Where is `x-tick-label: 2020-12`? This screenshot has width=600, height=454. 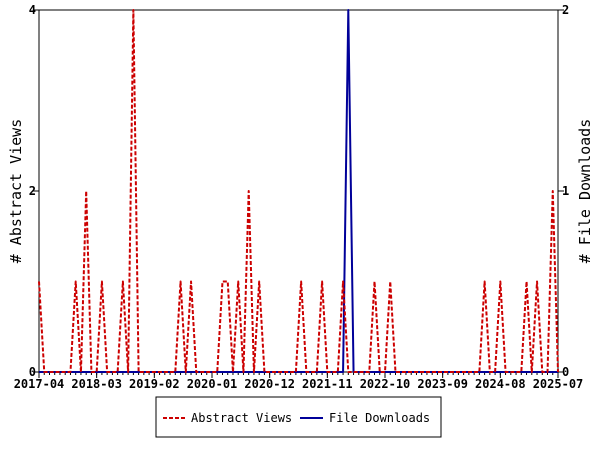 x-tick-label: 2020-12 is located at coordinates (269, 384).